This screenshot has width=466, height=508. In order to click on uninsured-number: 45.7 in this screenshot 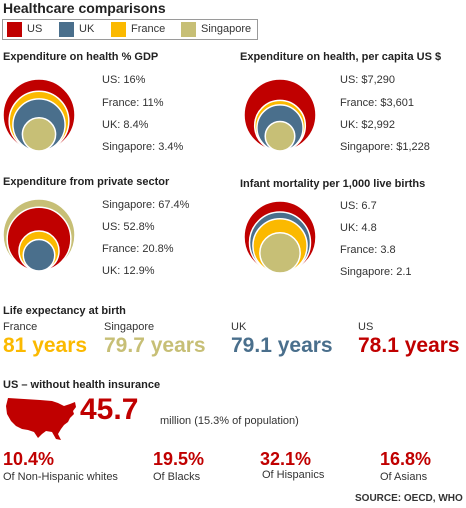, I will do `click(109, 409)`.